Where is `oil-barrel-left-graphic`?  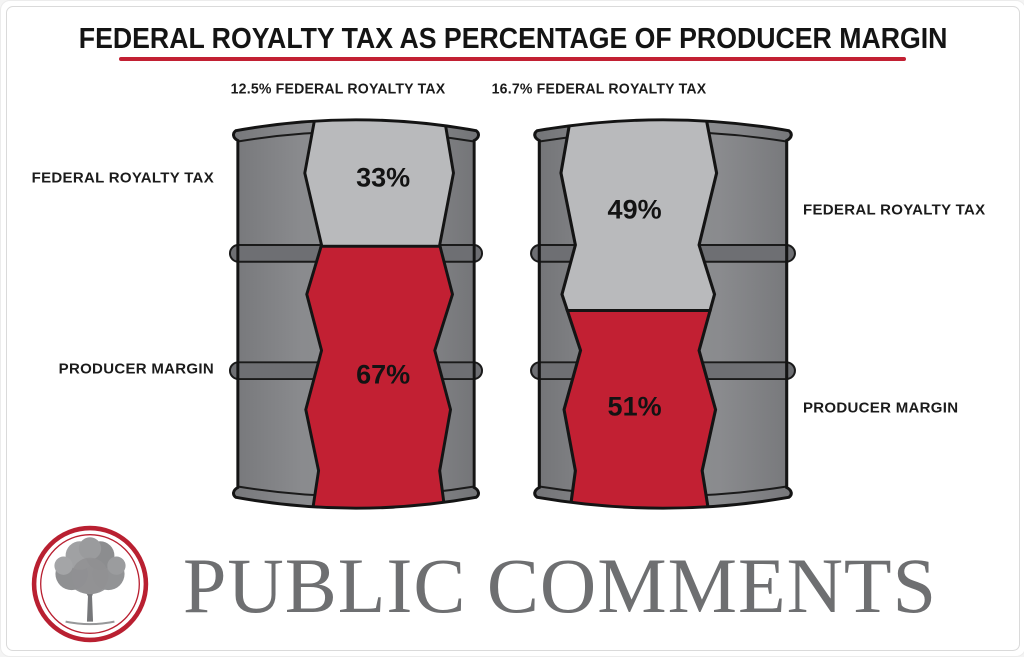
oil-barrel-left-graphic is located at coordinates (356, 314).